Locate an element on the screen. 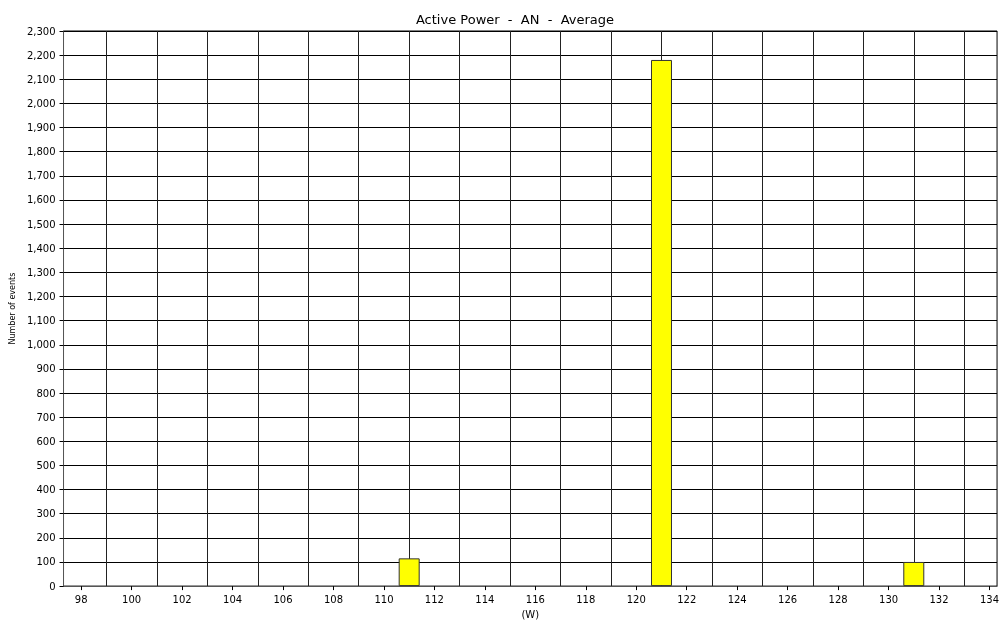 This screenshot has width=1002, height=624. y-tick-label: 1,100 is located at coordinates (41, 321).